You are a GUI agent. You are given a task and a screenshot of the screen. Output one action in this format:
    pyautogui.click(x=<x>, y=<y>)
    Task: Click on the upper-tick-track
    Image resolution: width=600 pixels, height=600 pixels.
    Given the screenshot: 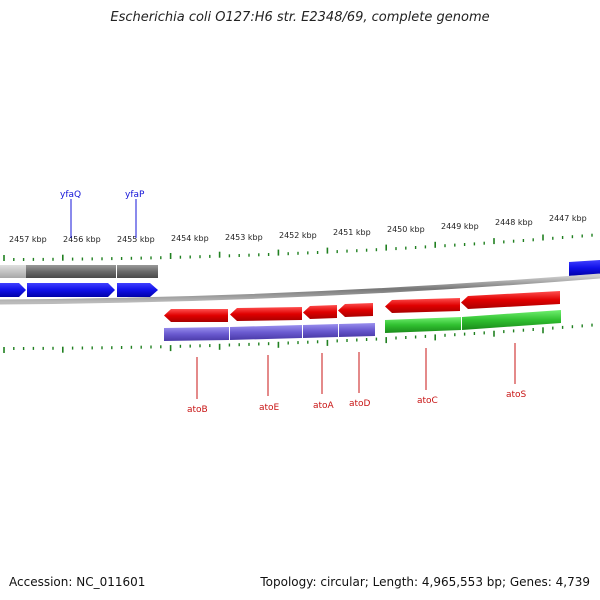 What is the action you would take?
    pyautogui.click(x=298, y=247)
    